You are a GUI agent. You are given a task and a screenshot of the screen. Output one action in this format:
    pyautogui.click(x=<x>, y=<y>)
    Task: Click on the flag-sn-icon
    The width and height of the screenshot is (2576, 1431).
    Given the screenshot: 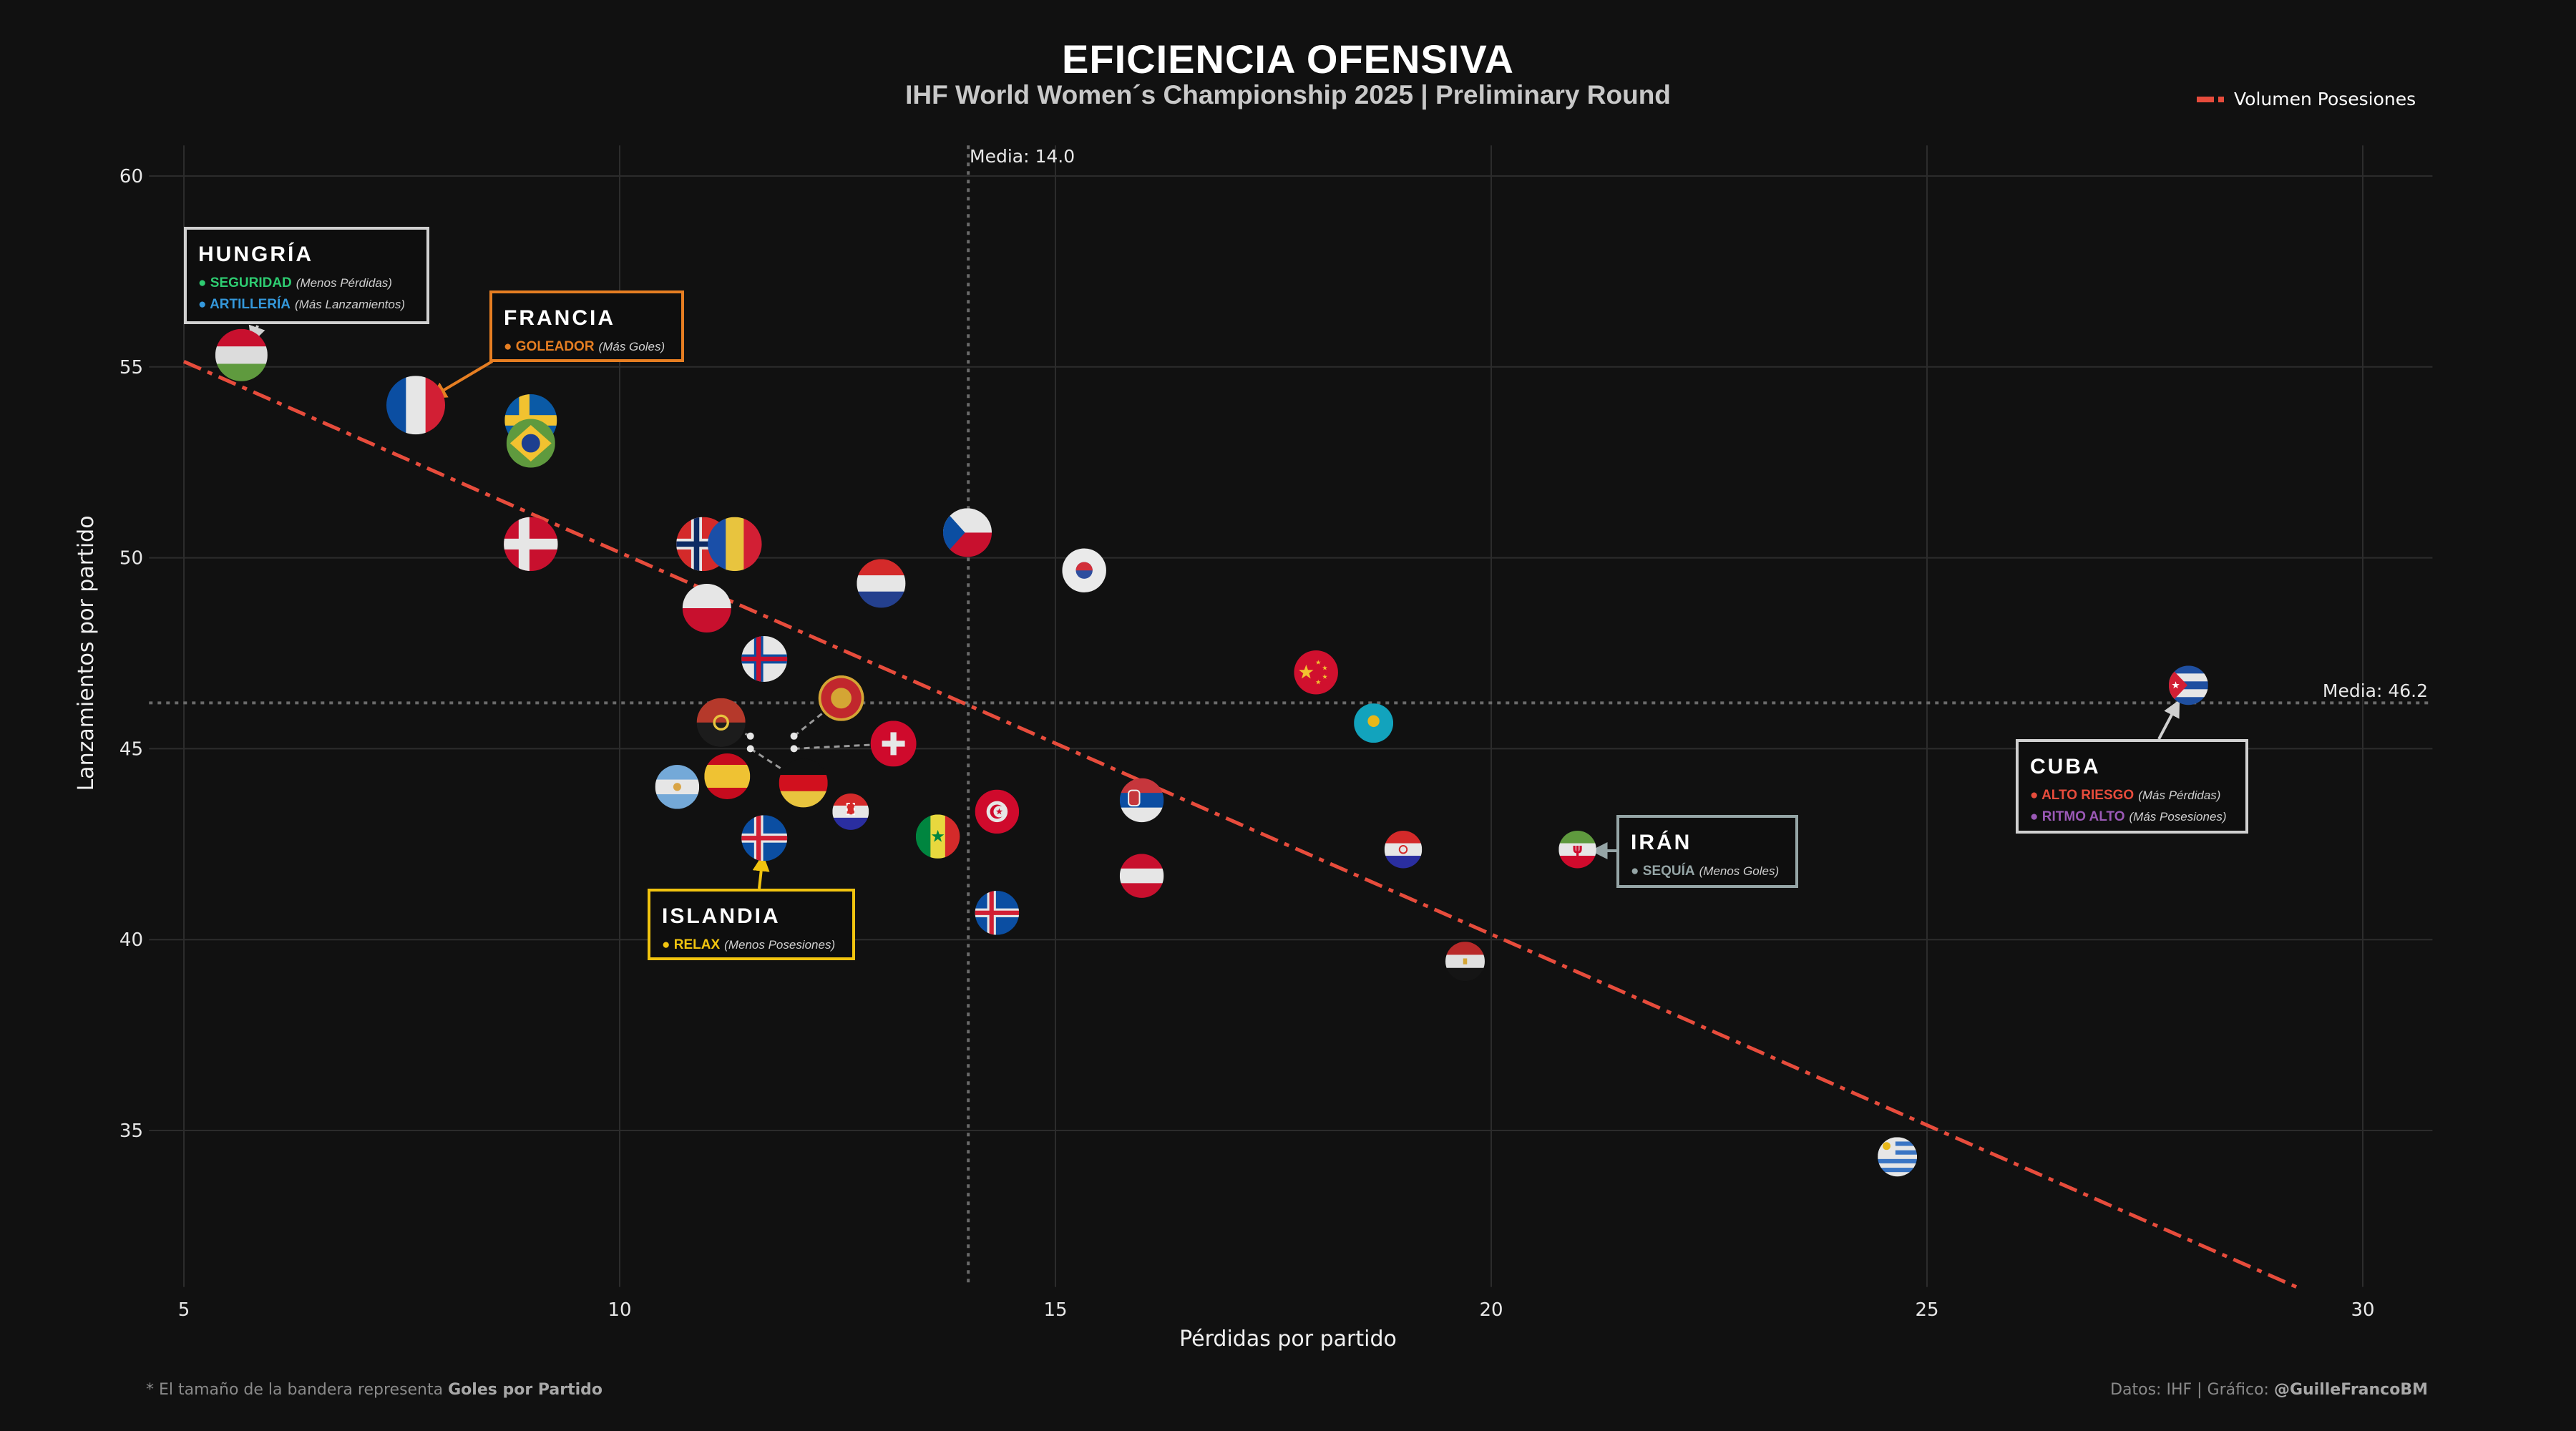 What is the action you would take?
    pyautogui.click(x=937, y=836)
    